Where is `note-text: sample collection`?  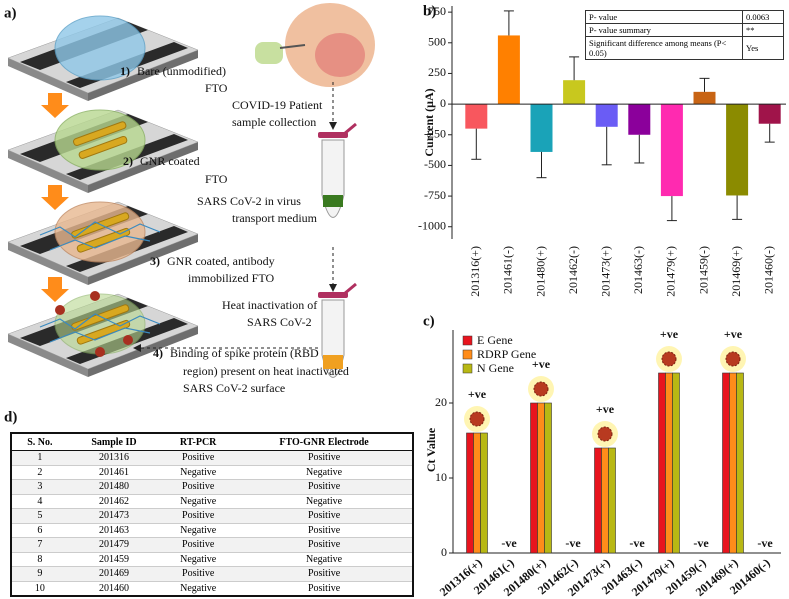 note-text: sample collection is located at coordinates (274, 122).